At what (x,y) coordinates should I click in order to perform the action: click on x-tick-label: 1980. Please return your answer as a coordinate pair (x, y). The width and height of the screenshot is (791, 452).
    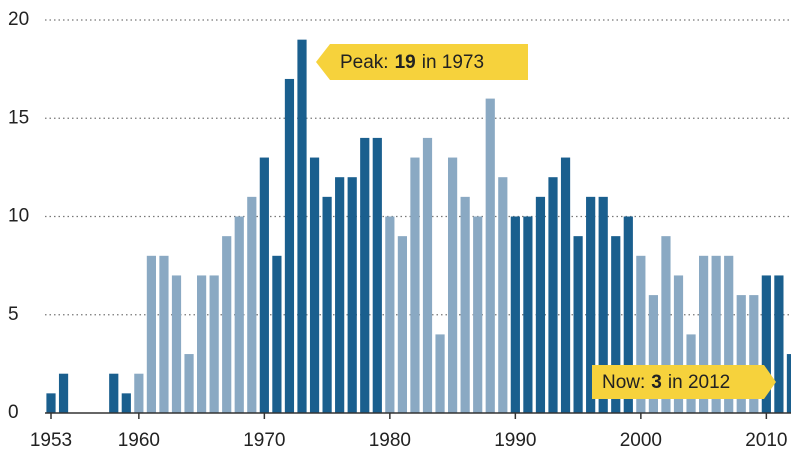
    Looking at the image, I should click on (390, 440).